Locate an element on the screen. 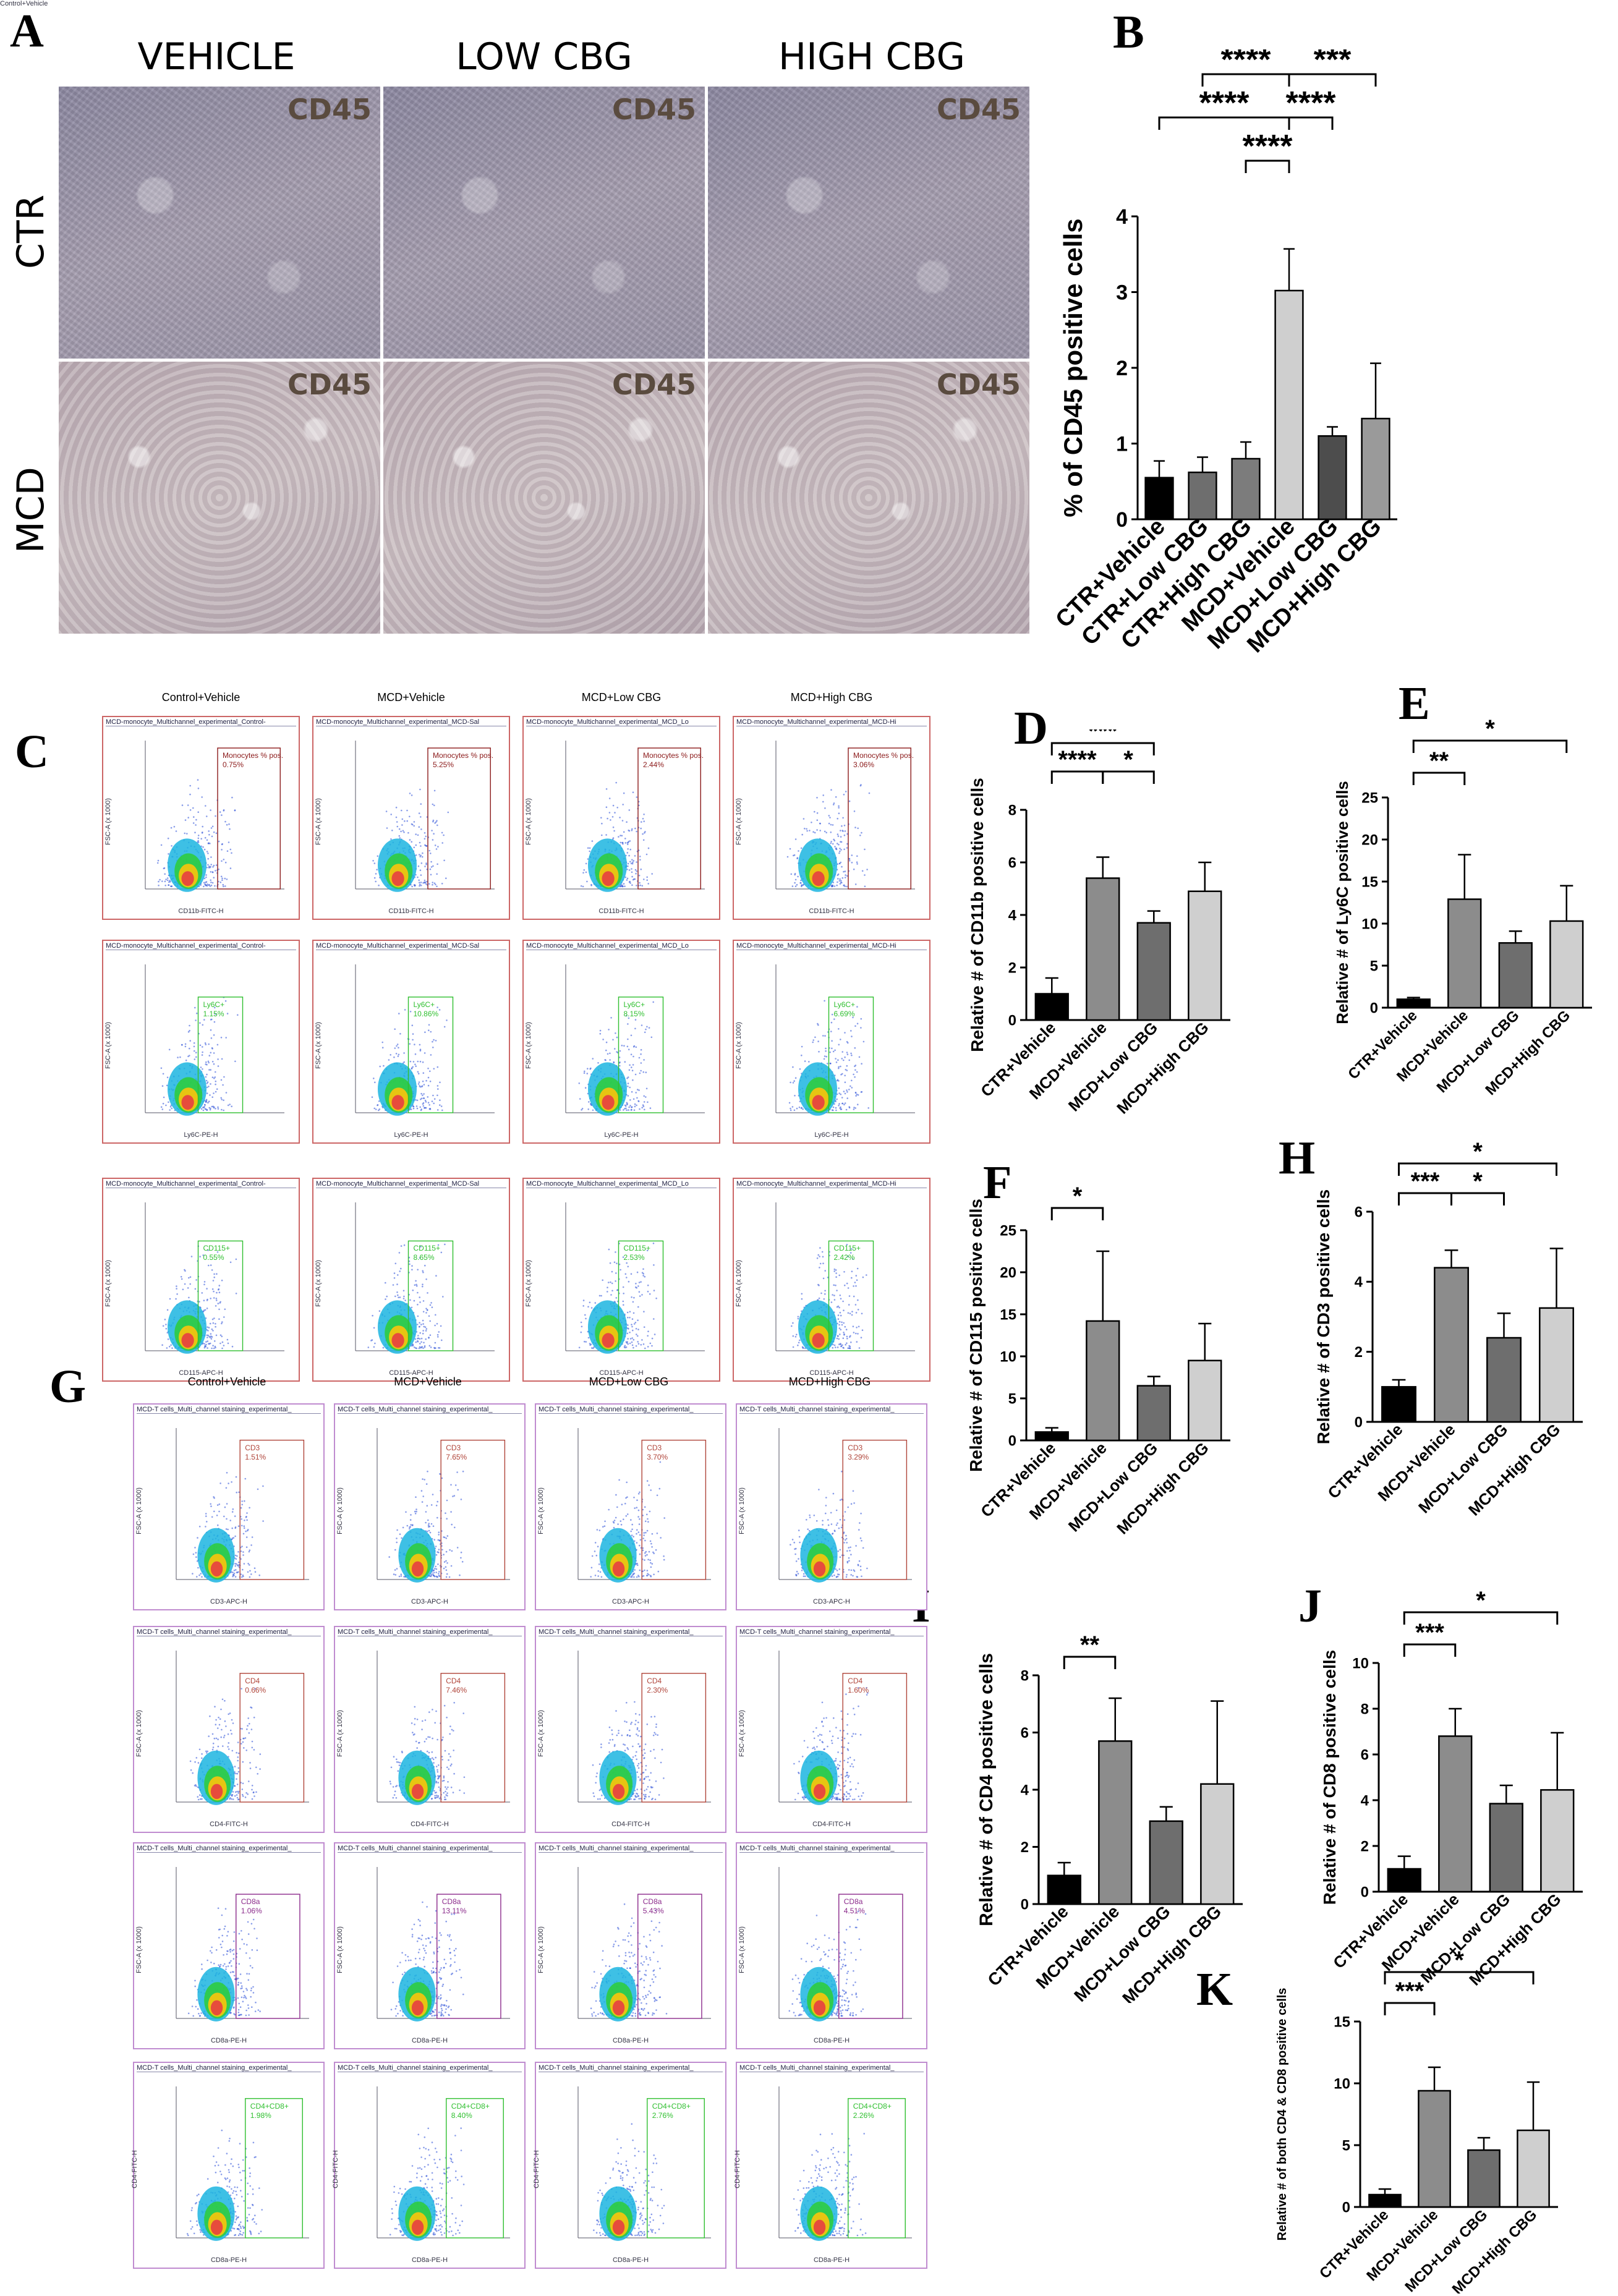  y-tick-label: 5 is located at coordinates (1374, 966).